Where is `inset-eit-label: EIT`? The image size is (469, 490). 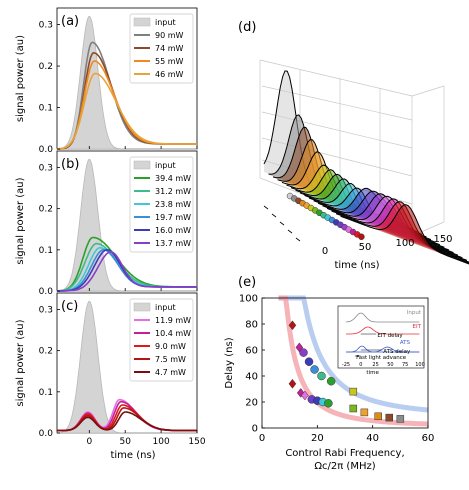 inset-eit-label: EIT is located at coordinates (417, 327).